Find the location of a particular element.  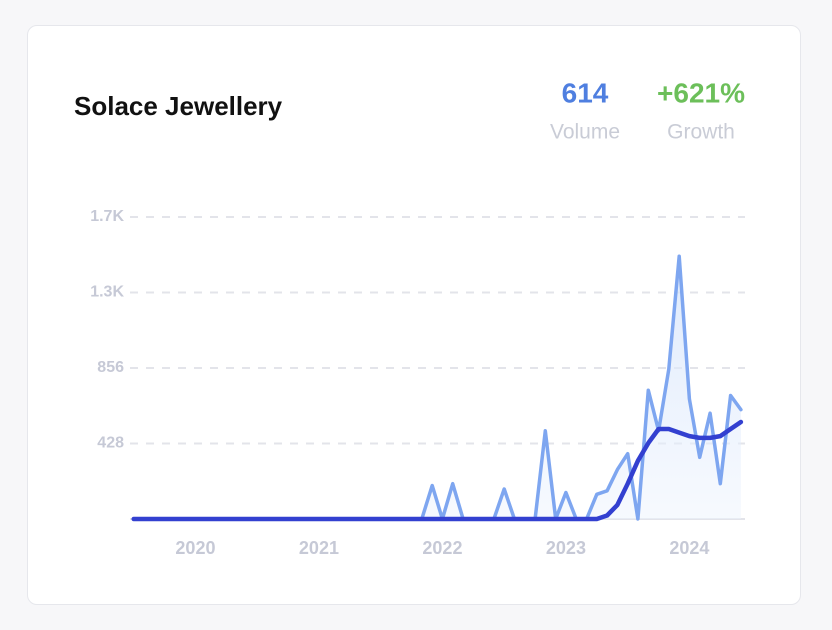

x-tick-label: 2021 is located at coordinates (319, 548).